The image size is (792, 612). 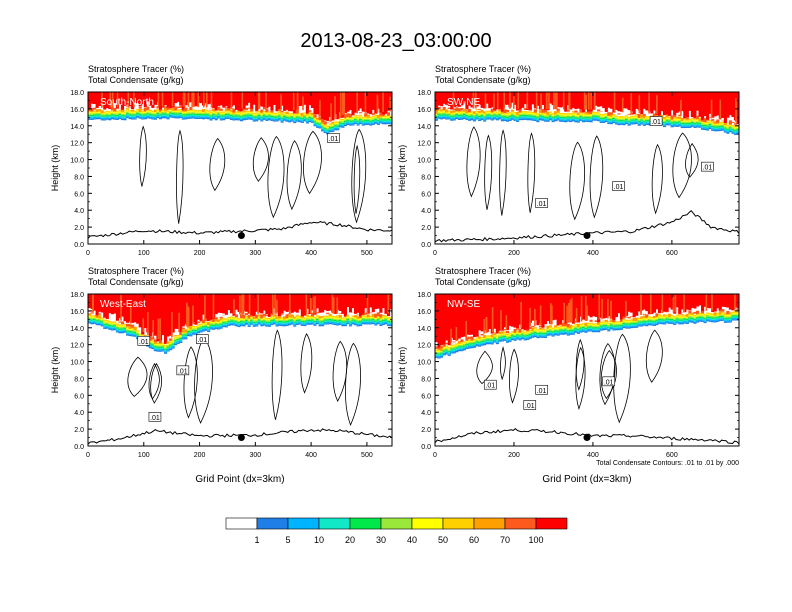 I want to click on colorbar-label: 30, so click(x=381, y=540).